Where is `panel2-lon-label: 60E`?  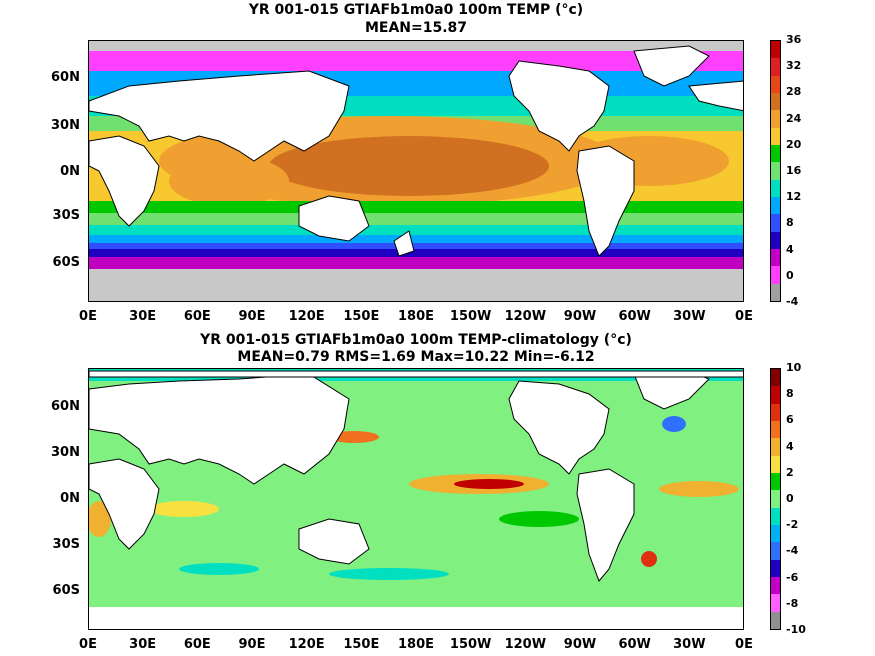 panel2-lon-label: 60E is located at coordinates (197, 644).